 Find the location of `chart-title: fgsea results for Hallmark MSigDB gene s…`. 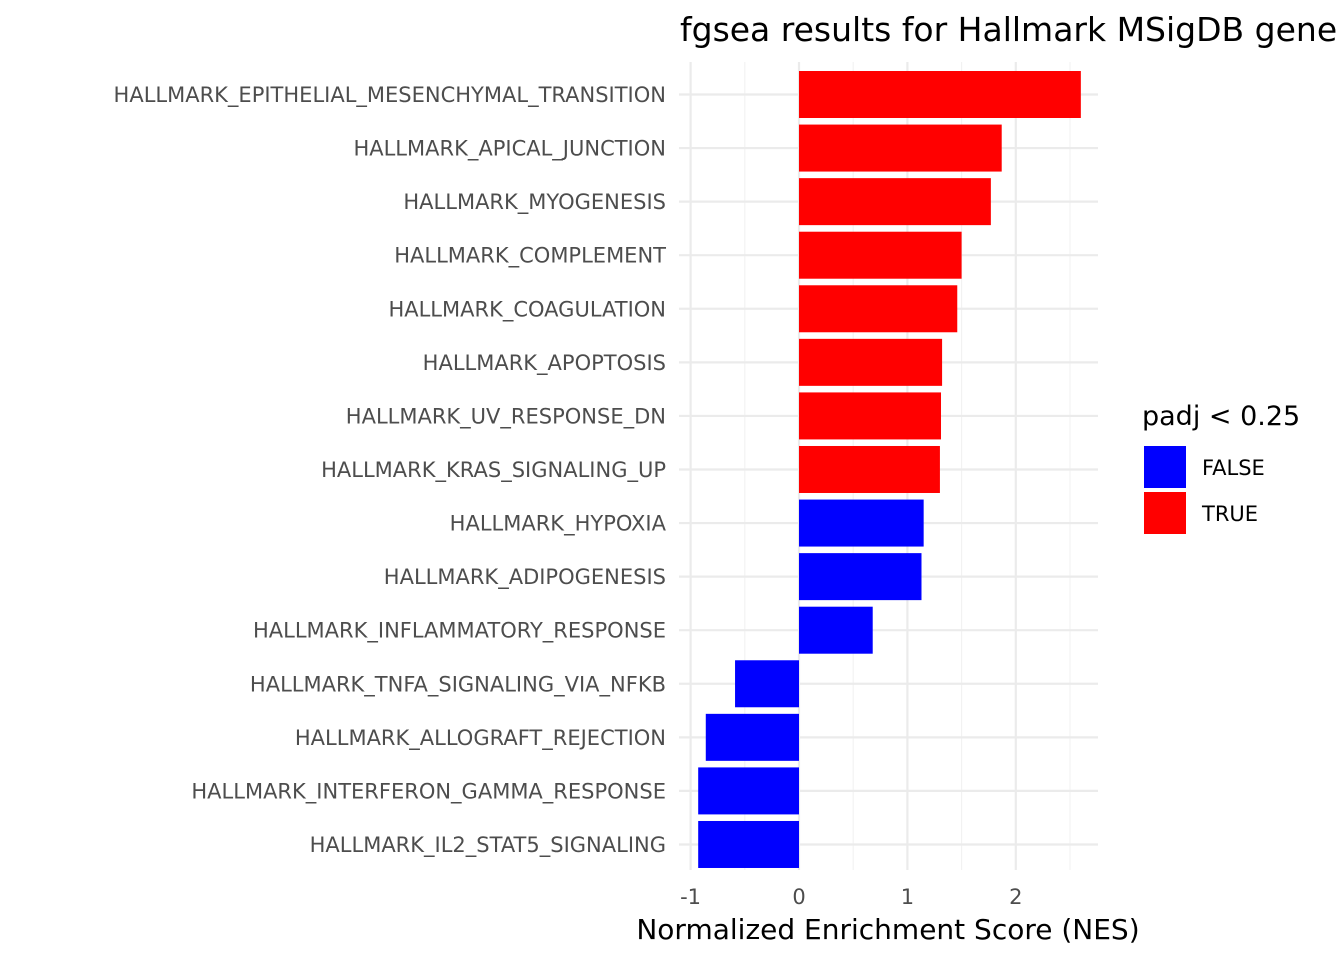

chart-title: fgsea results for Hallmark MSigDB gene s… is located at coordinates (1012, 29).